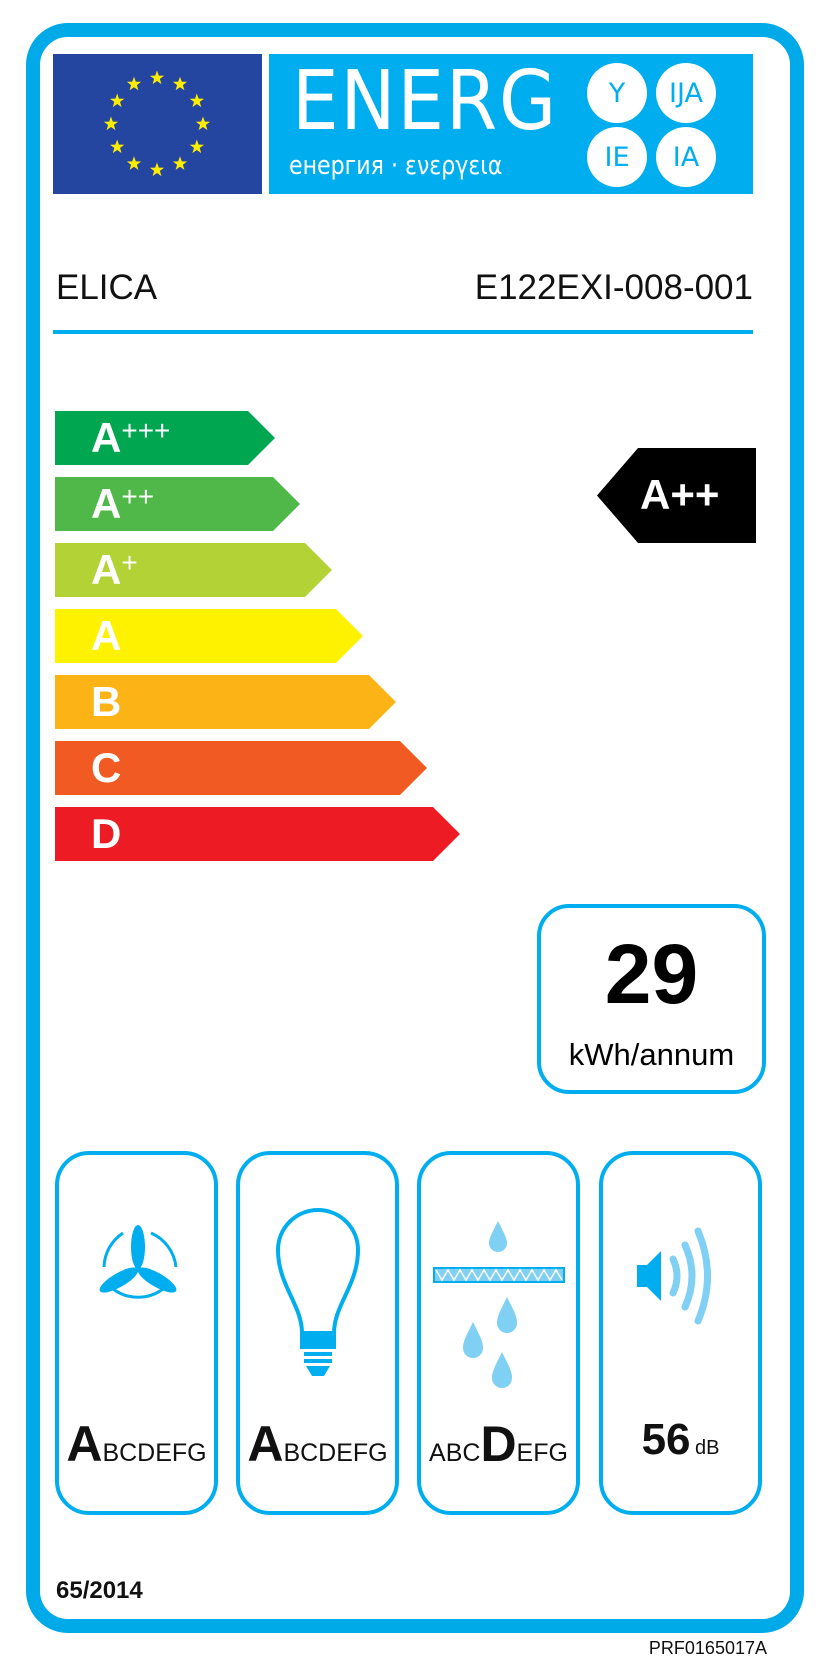  I want to click on lighting-class: ABCDEFG, so click(317, 1444).